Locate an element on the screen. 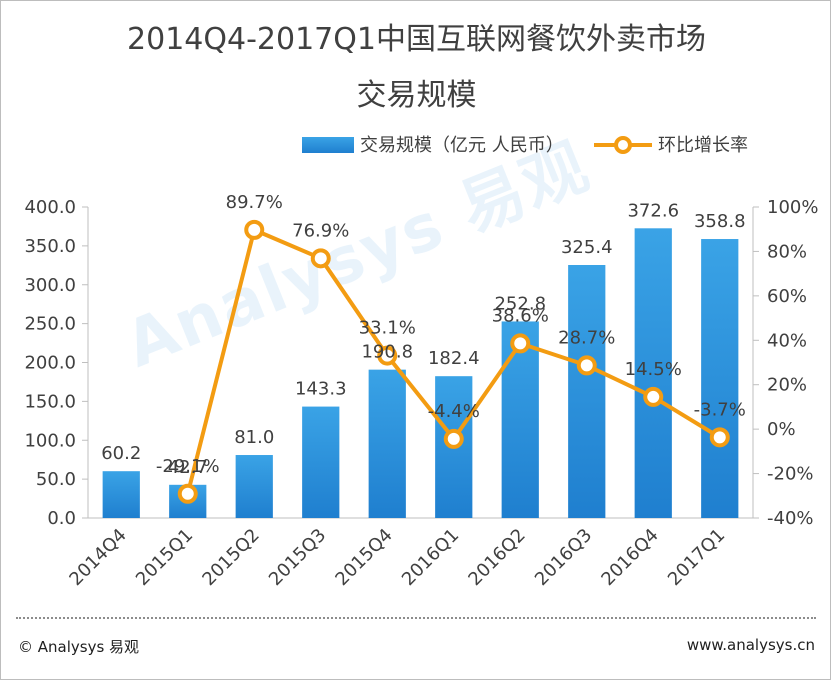 The width and height of the screenshot is (833, 682). x-tick-label: 2015Q3 is located at coordinates (297, 557).